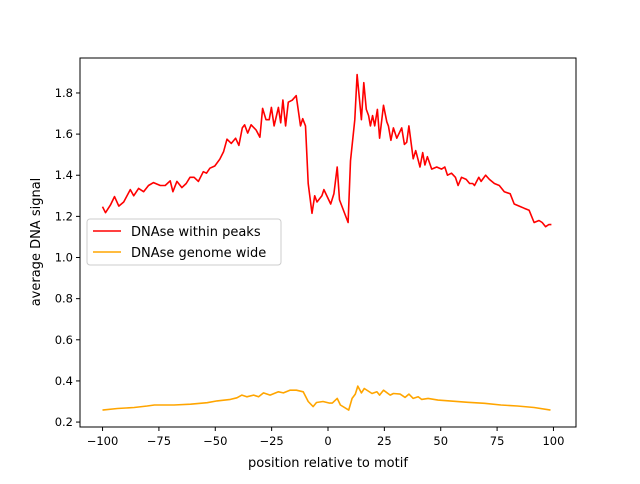 This screenshot has height=484, width=640. Describe the element at coordinates (36, 242) in the screenshot. I see `y-axis-label: average DNA signal` at that location.